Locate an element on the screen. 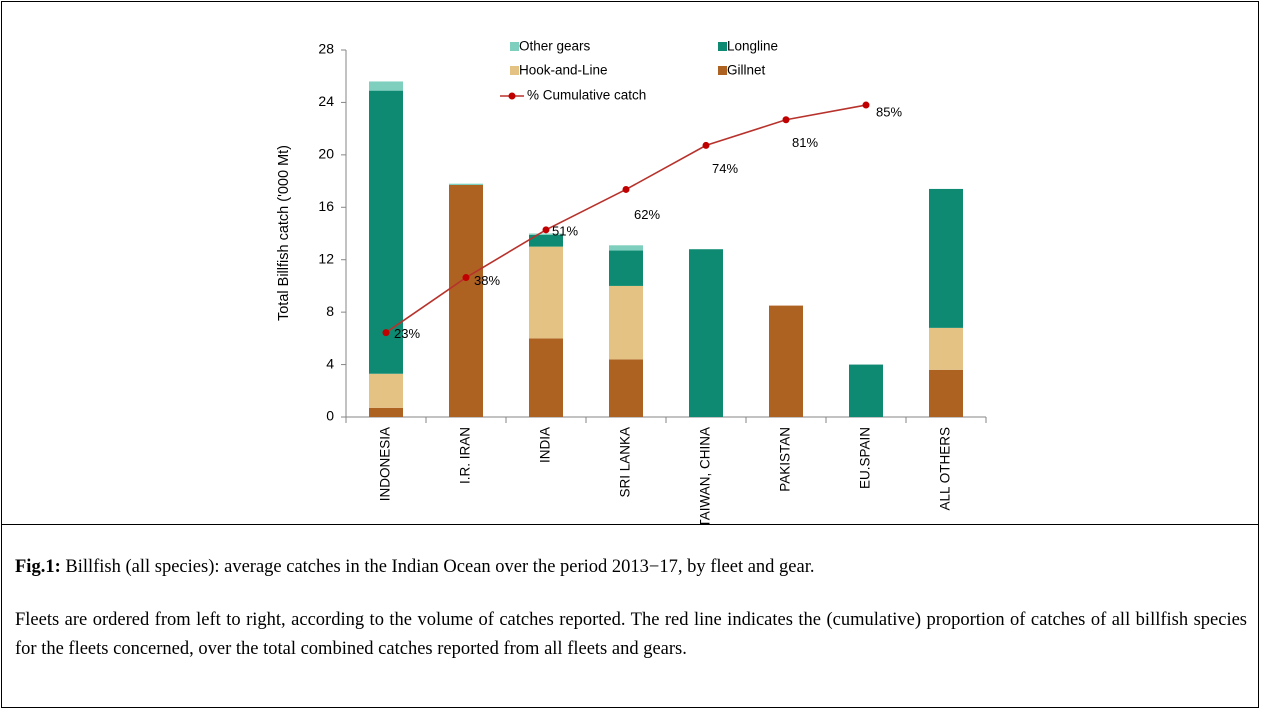 The width and height of the screenshot is (1262, 711). y-tick-label: 0 is located at coordinates (330, 416).